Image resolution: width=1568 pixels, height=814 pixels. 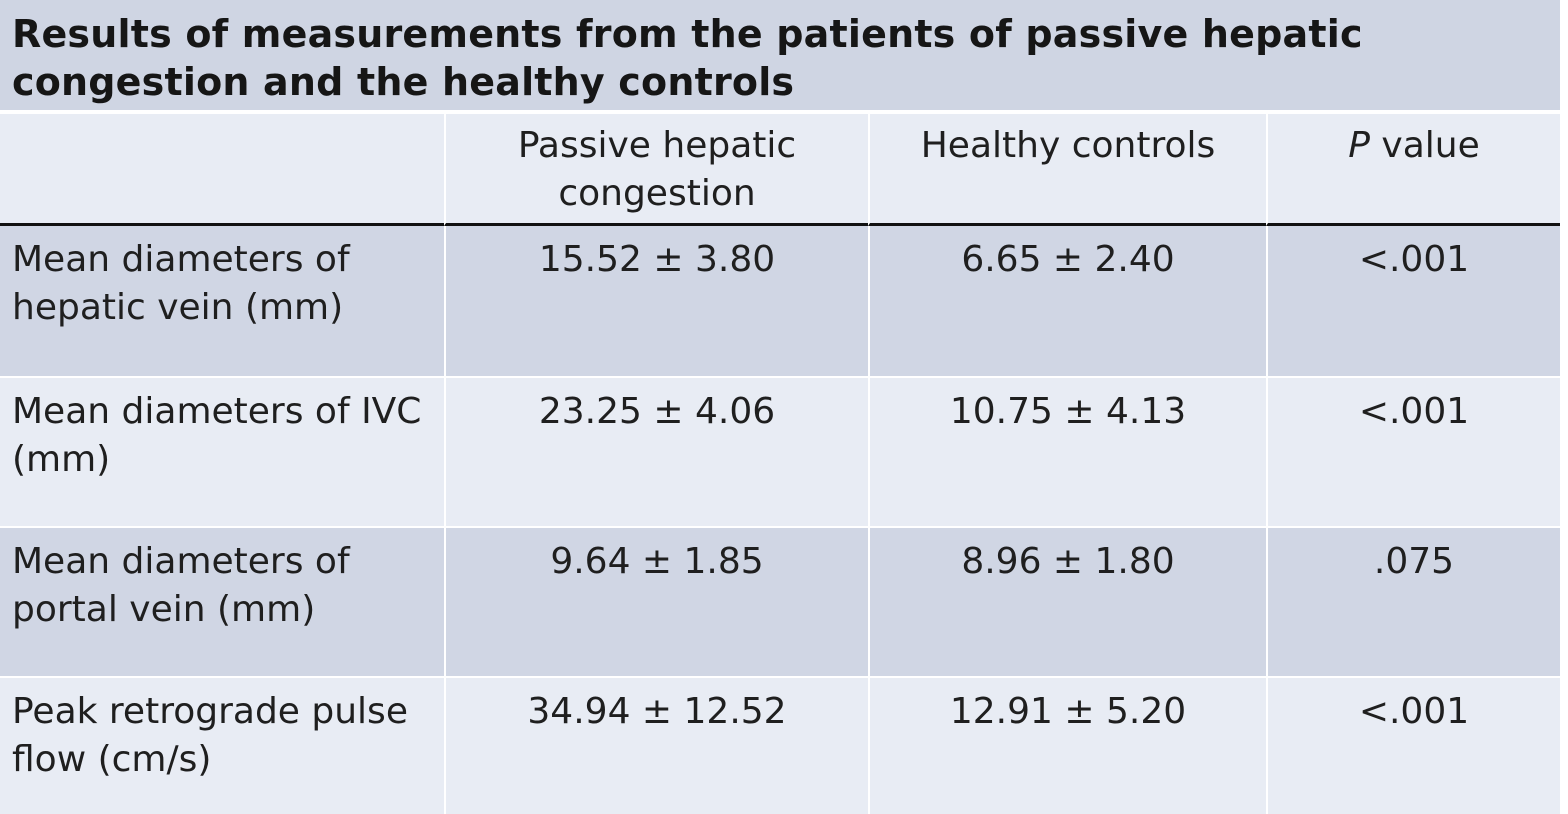 I want to click on header-label-cell, so click(x=222, y=170).